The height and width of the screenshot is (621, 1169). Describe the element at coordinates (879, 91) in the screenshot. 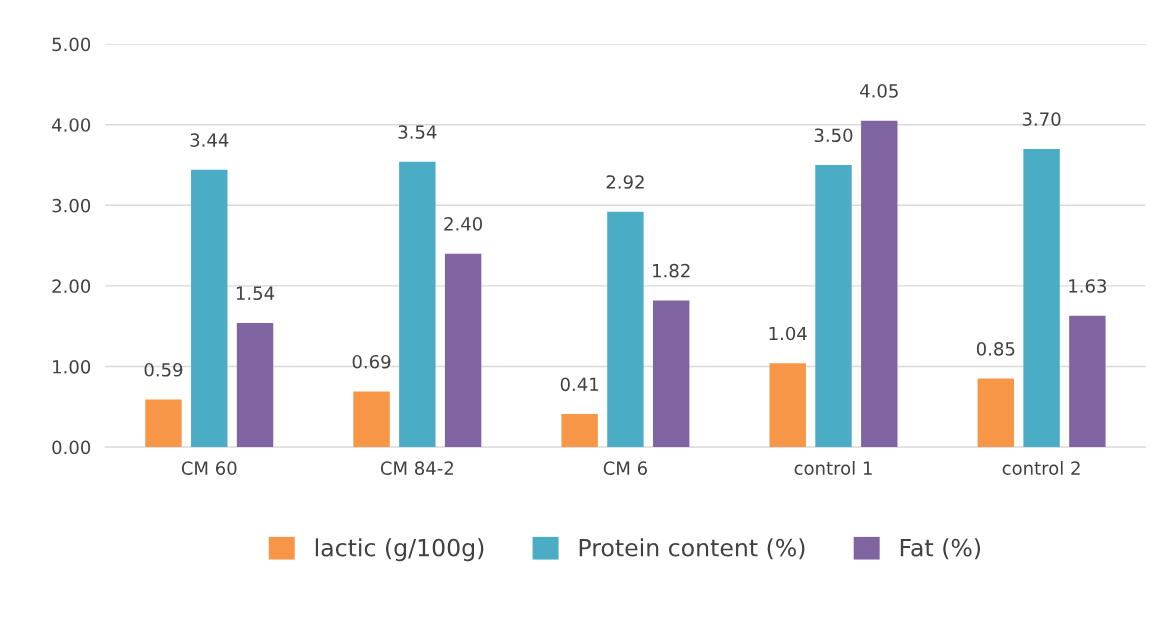

I see `text: 4.05` at that location.